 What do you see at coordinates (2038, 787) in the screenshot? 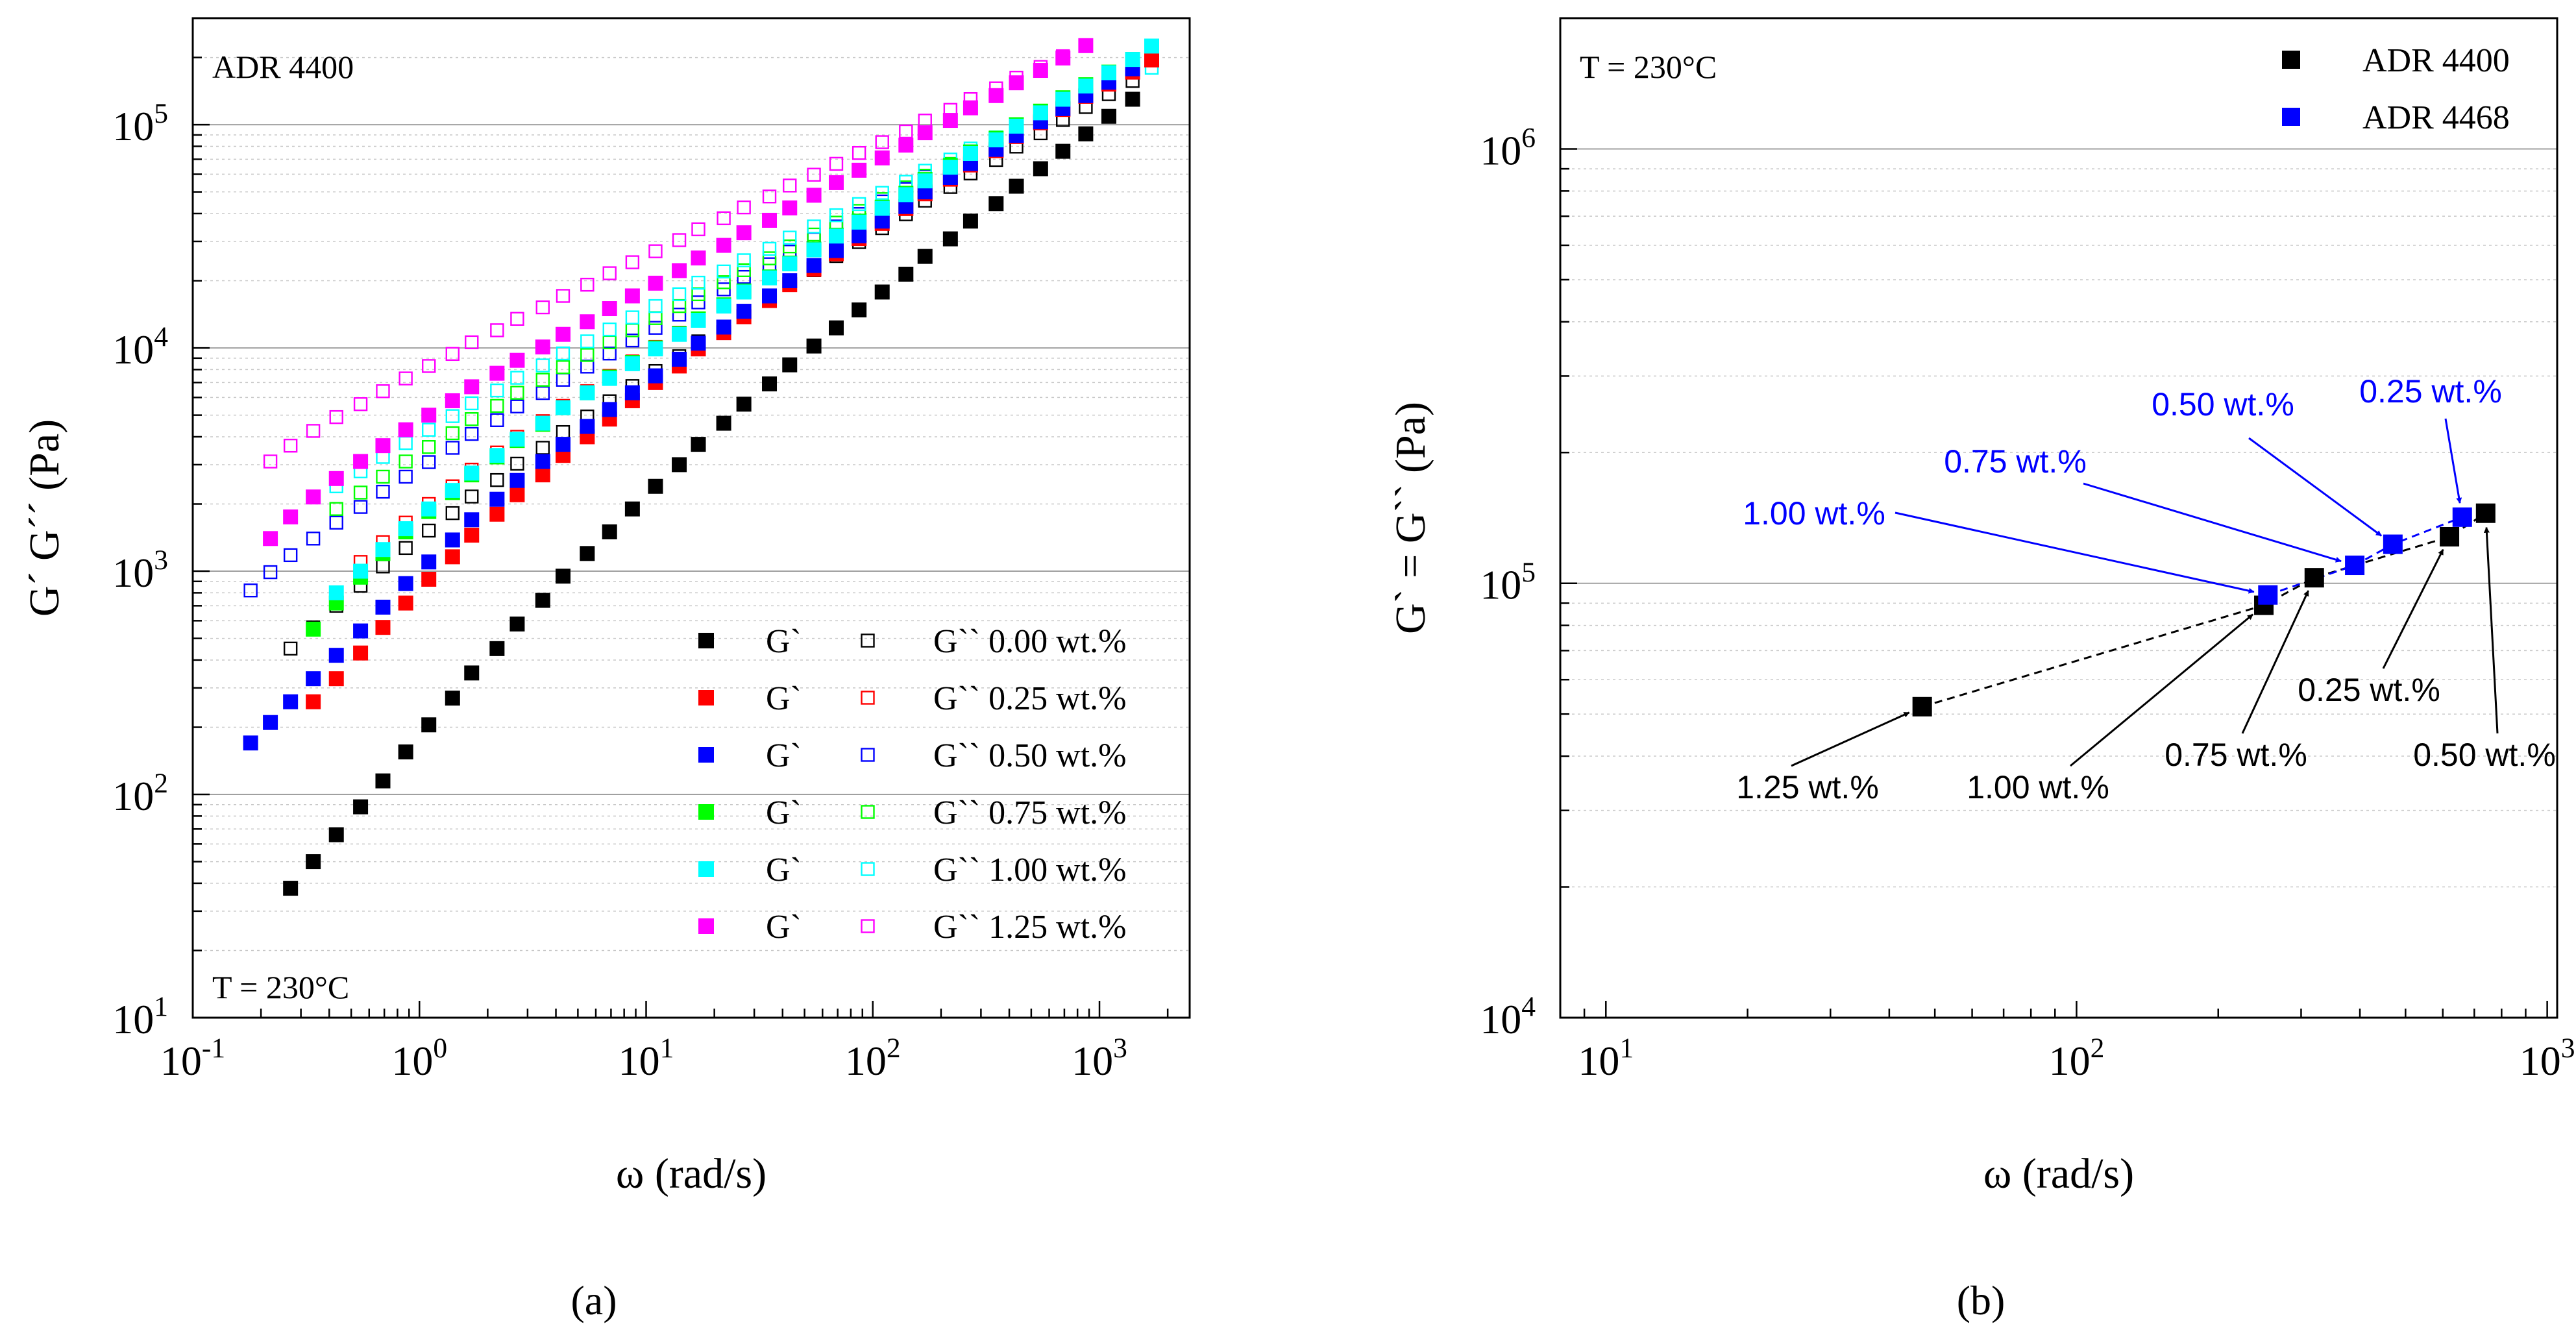
I see `panel-b-callout-label: 1.00 wt.%` at bounding box center [2038, 787].